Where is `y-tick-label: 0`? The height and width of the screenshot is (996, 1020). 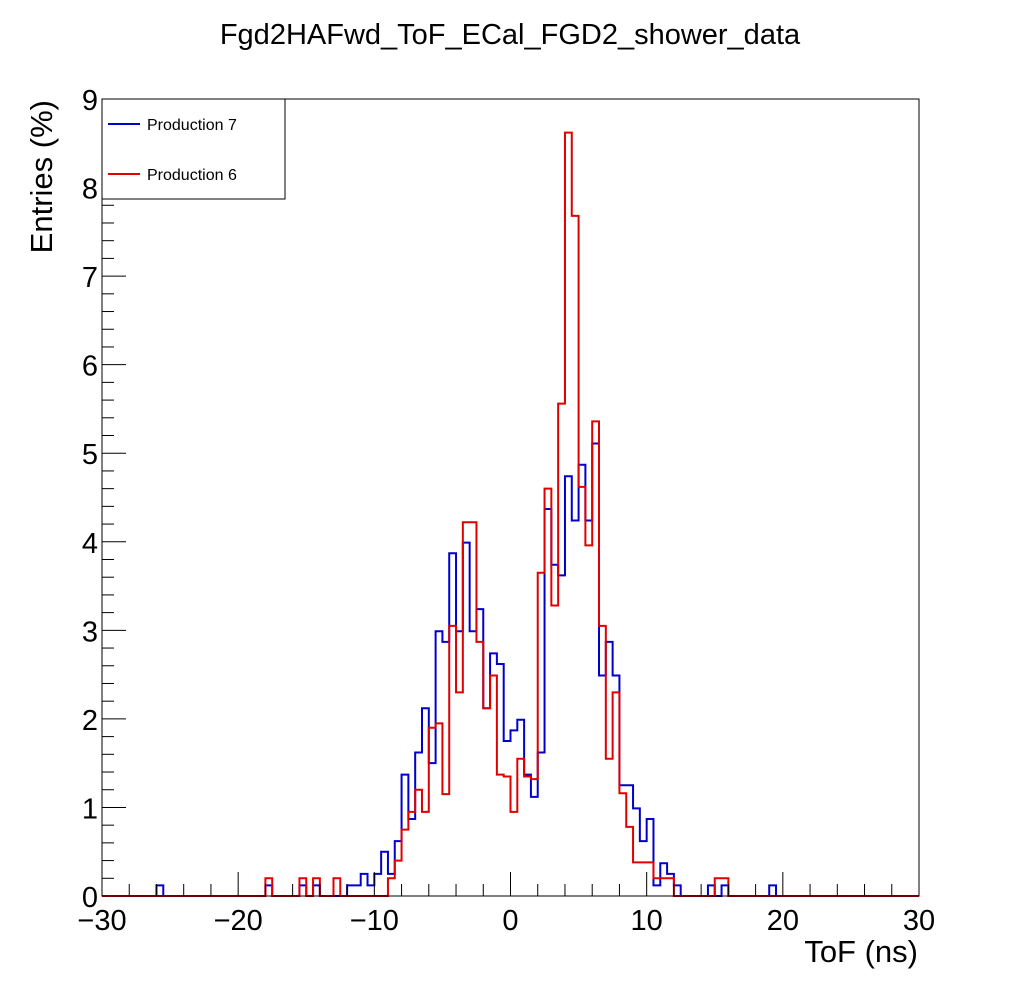 y-tick-label: 0 is located at coordinates (90, 898).